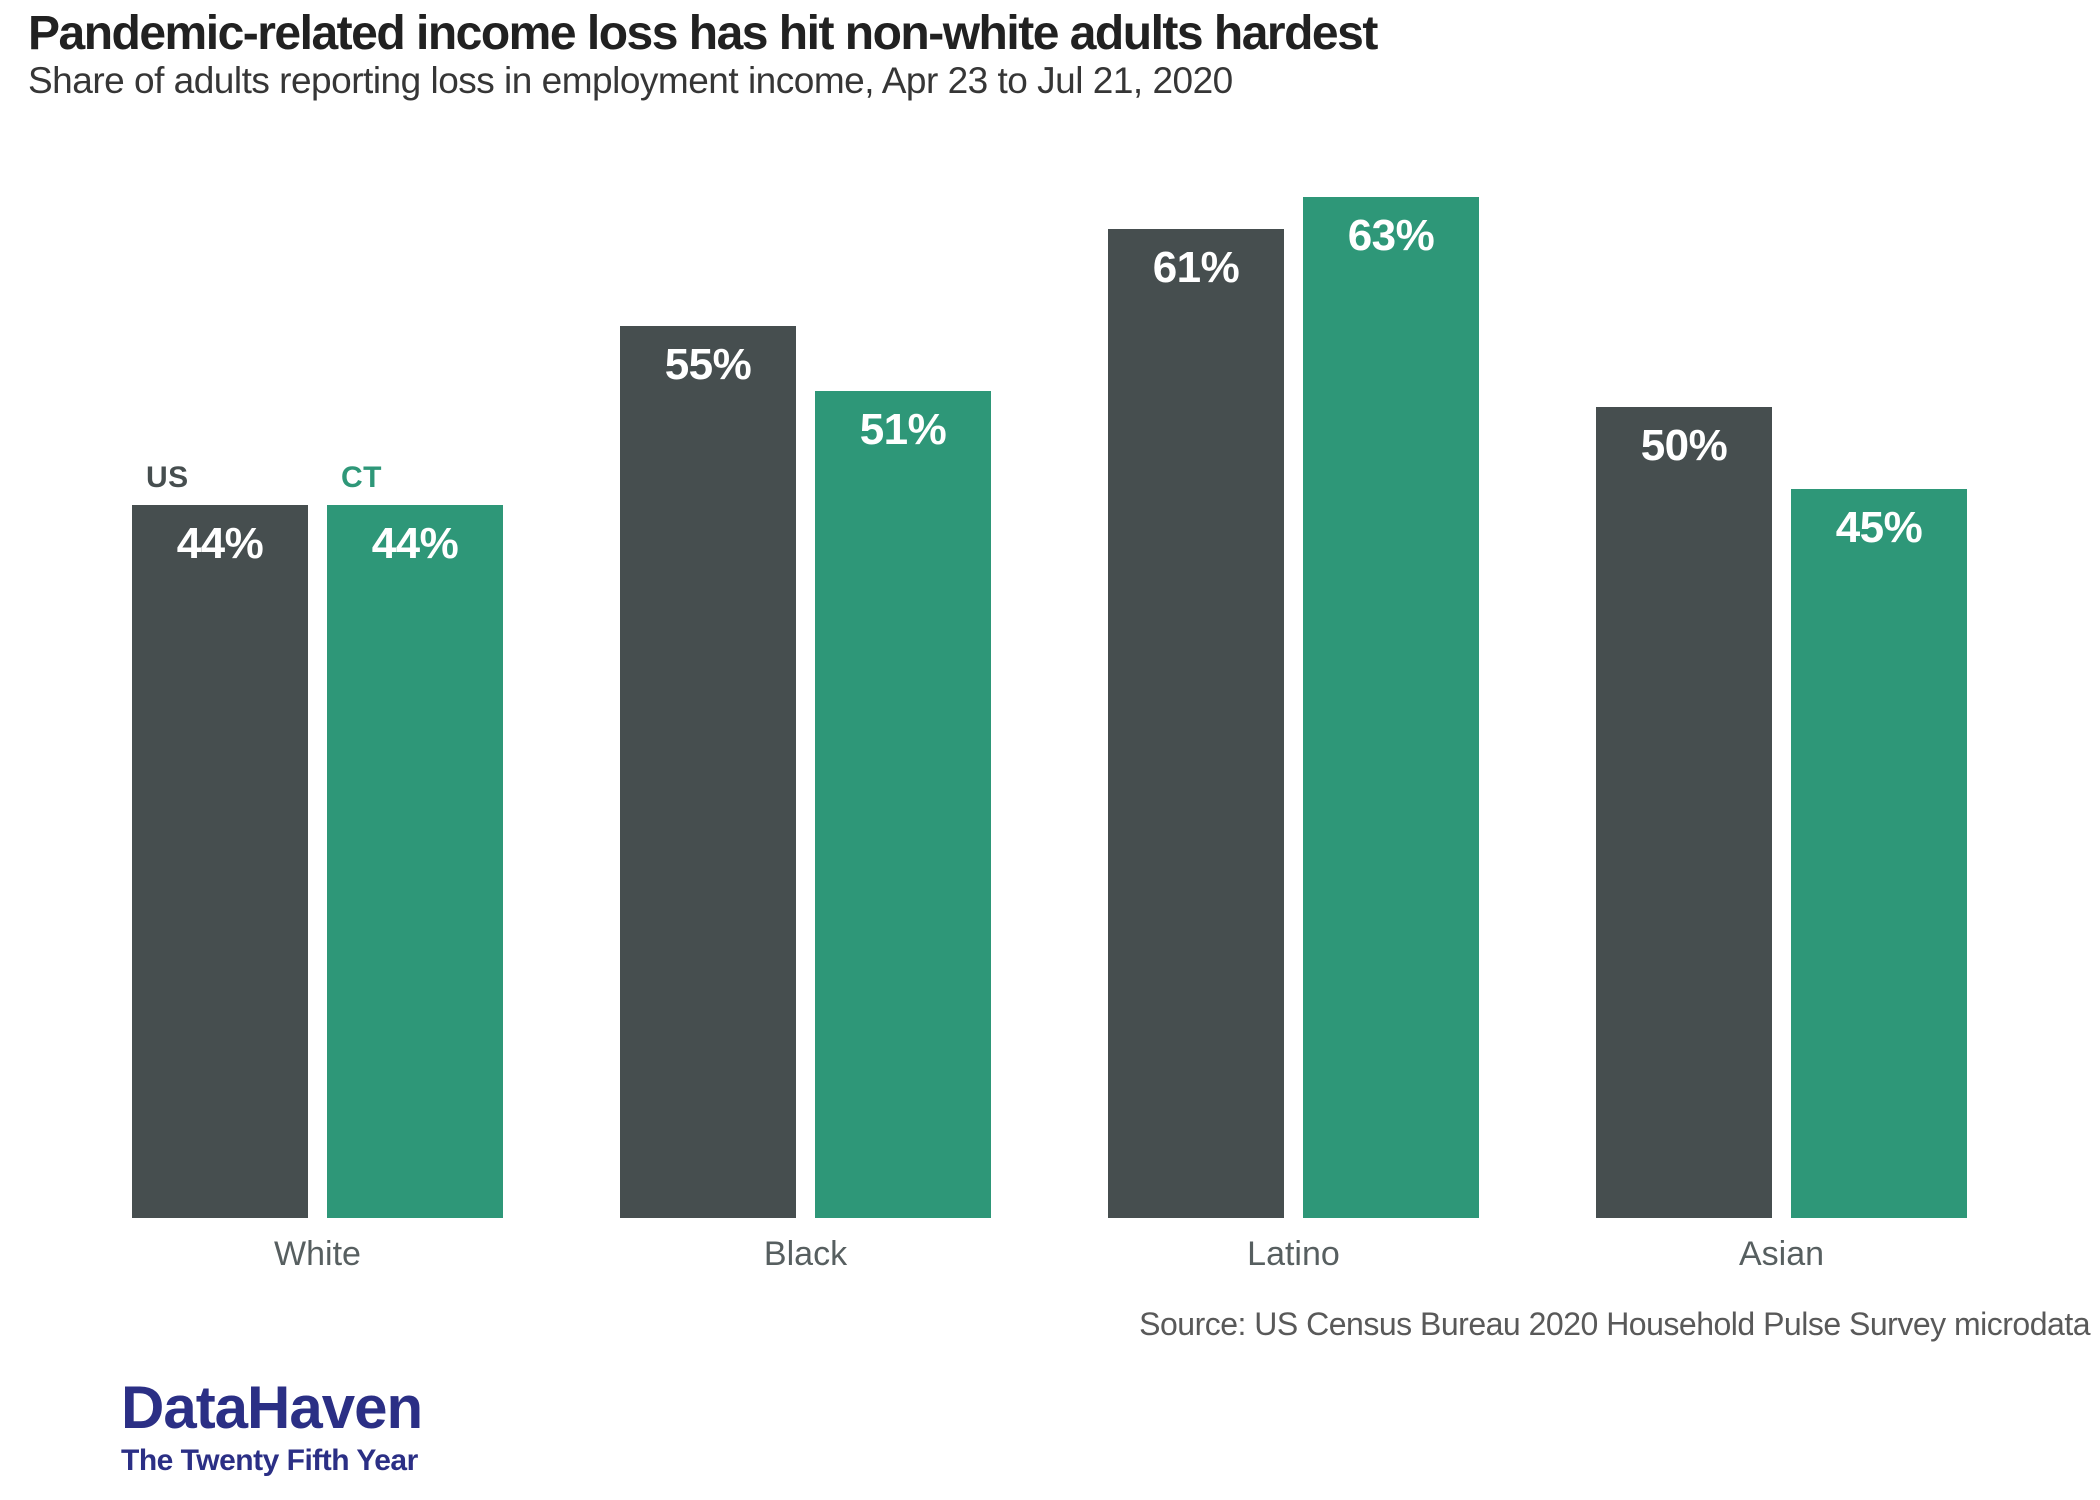  I want to click on bar-us-white: 44%, so click(220, 861).